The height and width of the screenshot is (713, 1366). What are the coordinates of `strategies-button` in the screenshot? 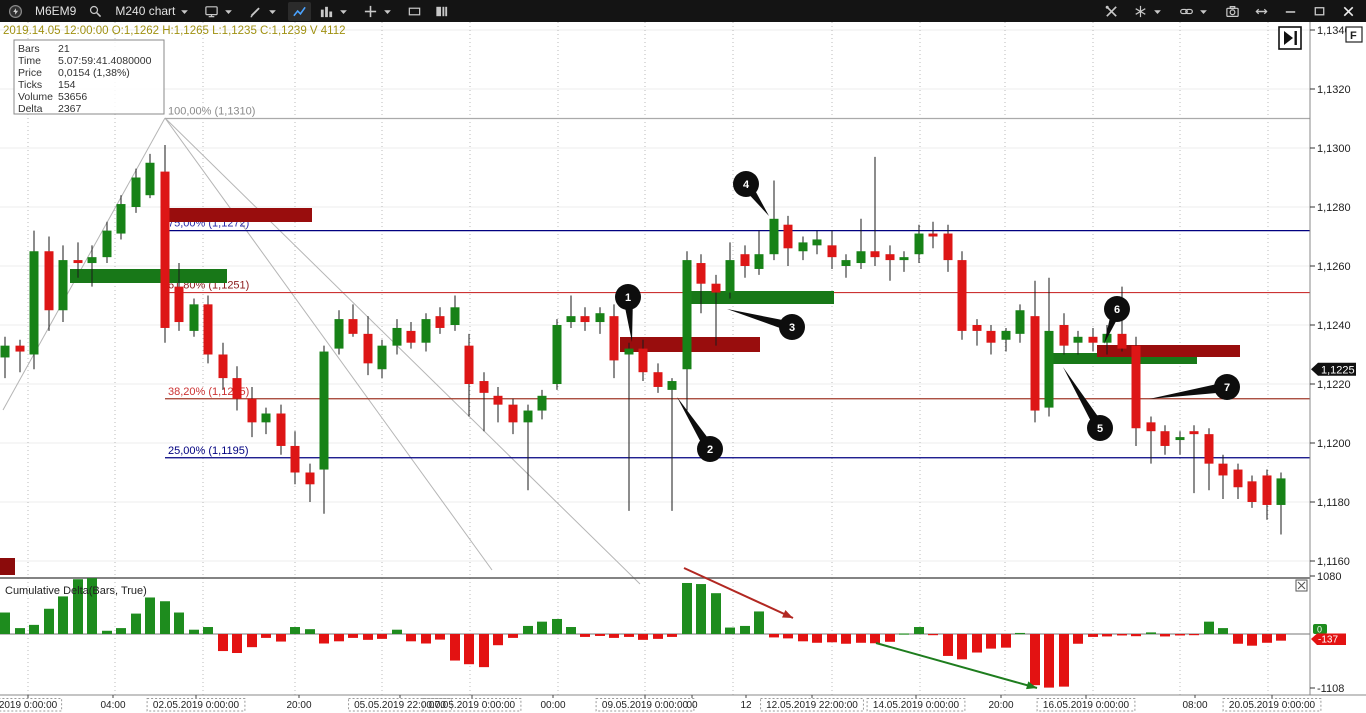 It's located at (1149, 11).